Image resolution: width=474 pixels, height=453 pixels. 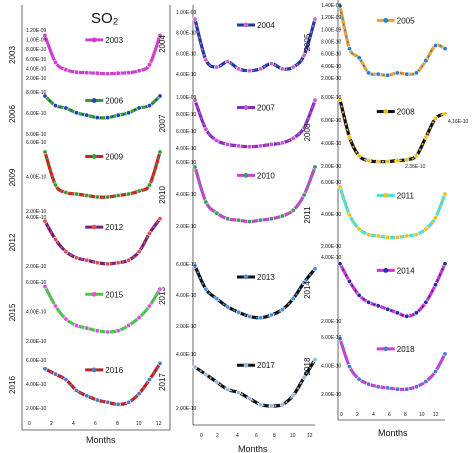 I want to click on series-line-2004, so click(x=255, y=45).